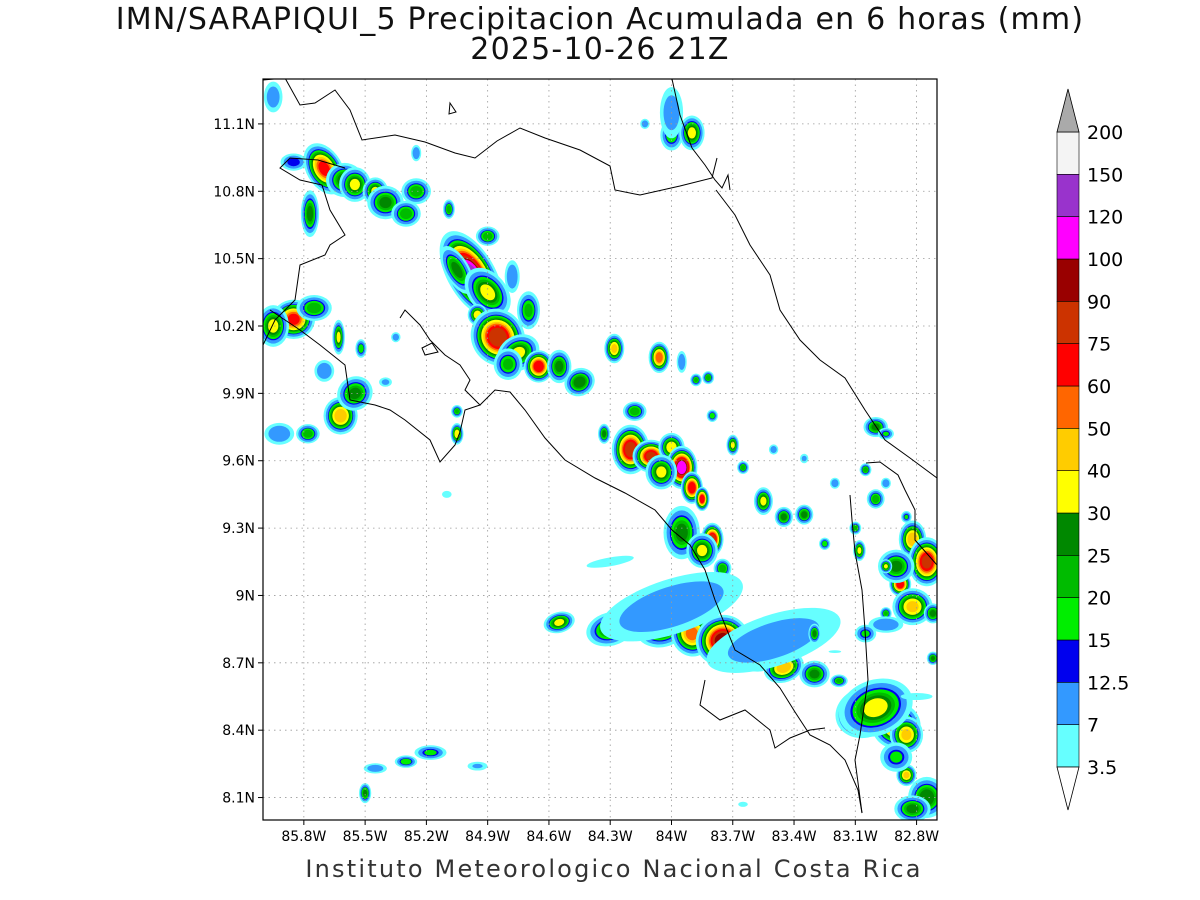 The width and height of the screenshot is (1200, 900). I want to click on lat-tick-label: 8.4N, so click(238, 731).